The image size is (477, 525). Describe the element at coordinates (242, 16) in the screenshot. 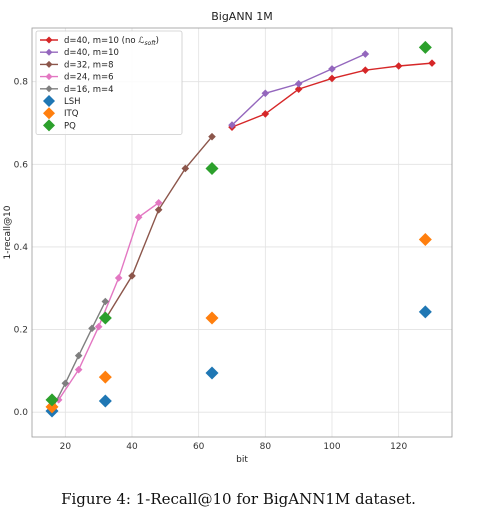

I see `chart-title: BigANN 1M` at that location.